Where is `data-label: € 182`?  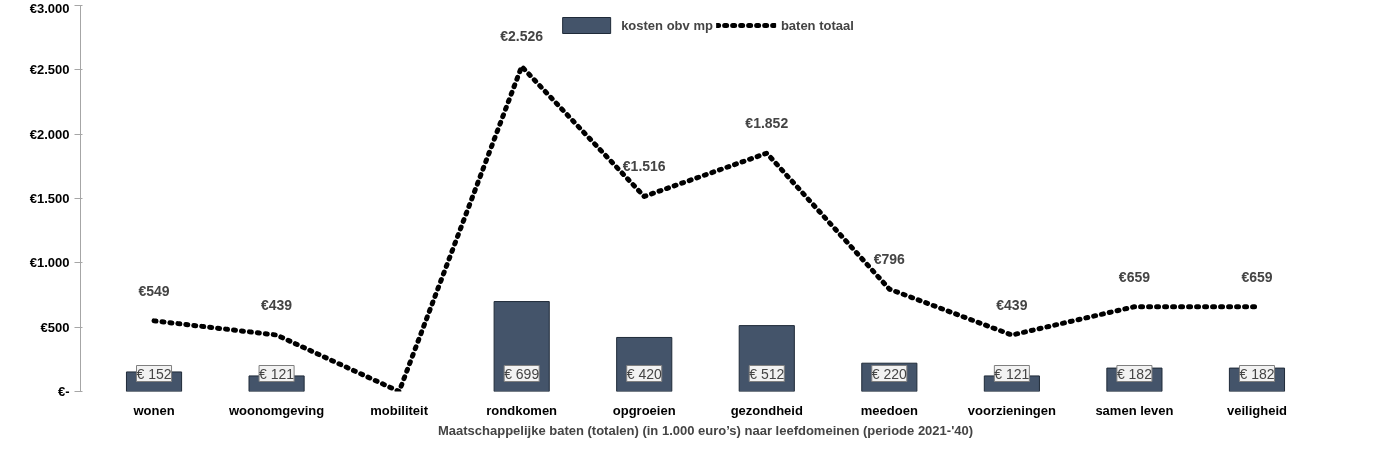
data-label: € 182 is located at coordinates (1134, 373).